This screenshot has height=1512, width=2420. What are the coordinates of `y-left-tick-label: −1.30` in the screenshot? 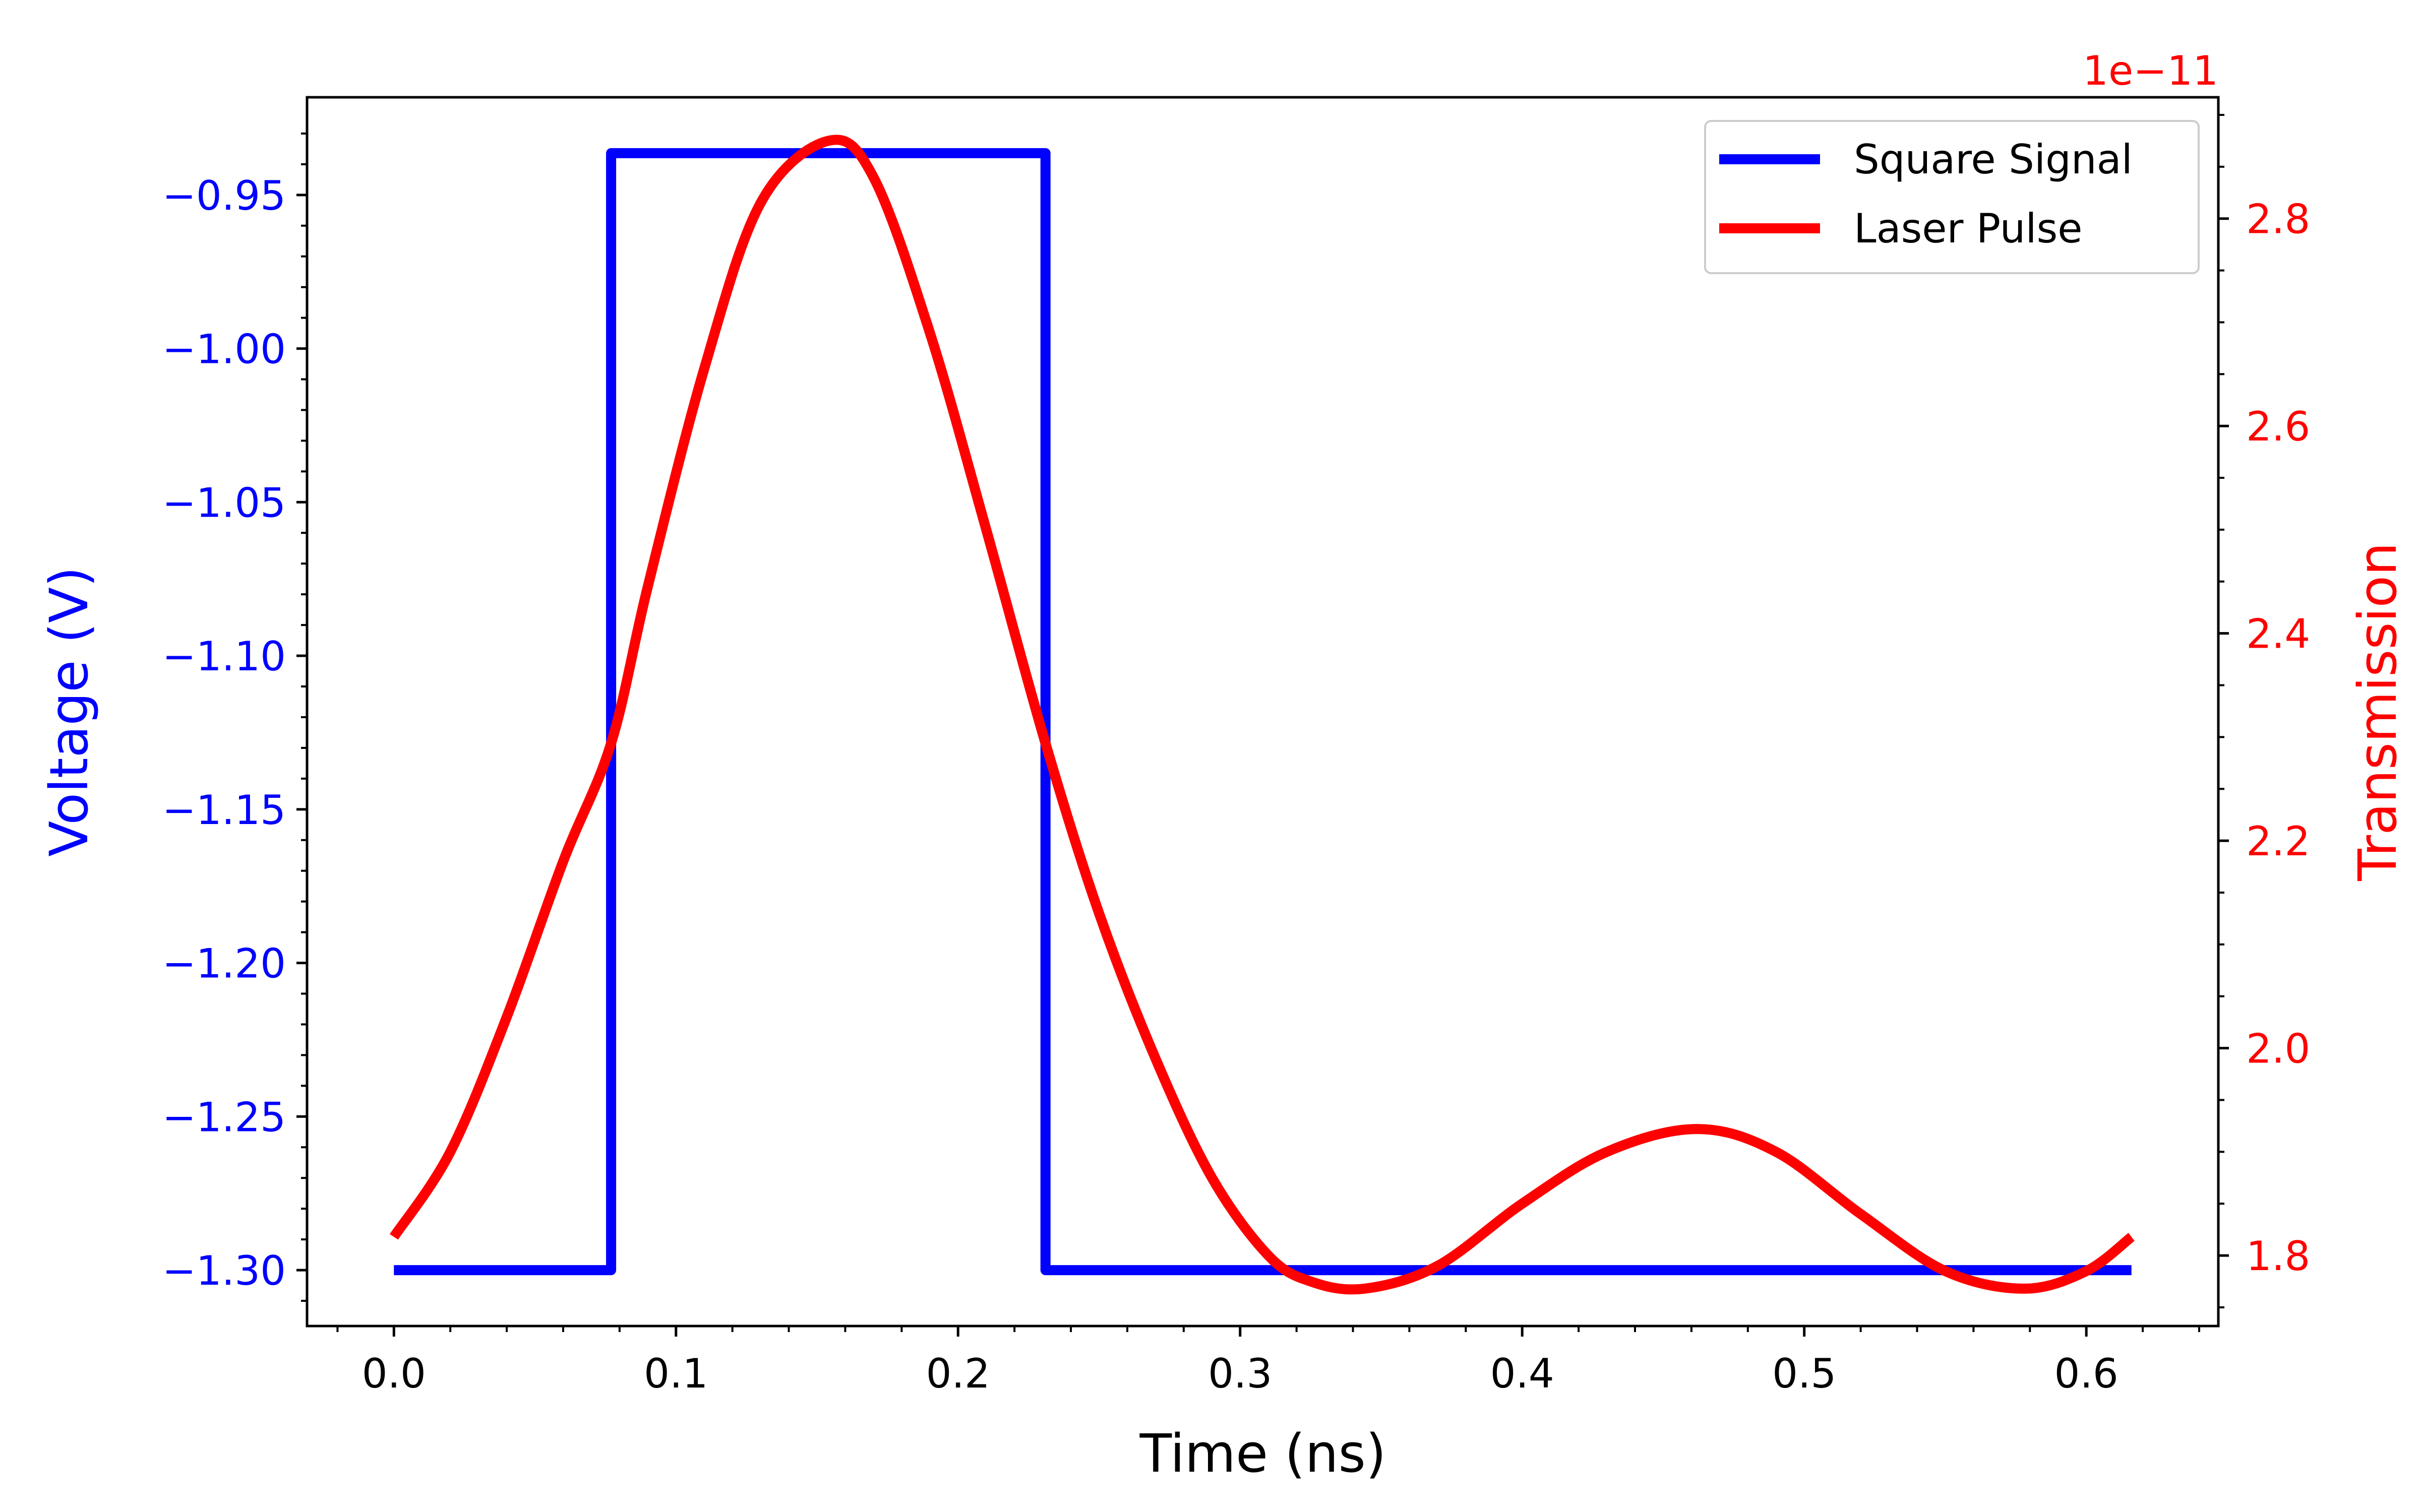 It's located at (224, 1270).